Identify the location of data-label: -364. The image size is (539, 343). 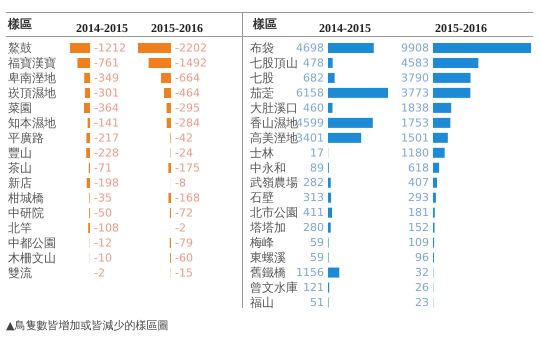
(106, 108).